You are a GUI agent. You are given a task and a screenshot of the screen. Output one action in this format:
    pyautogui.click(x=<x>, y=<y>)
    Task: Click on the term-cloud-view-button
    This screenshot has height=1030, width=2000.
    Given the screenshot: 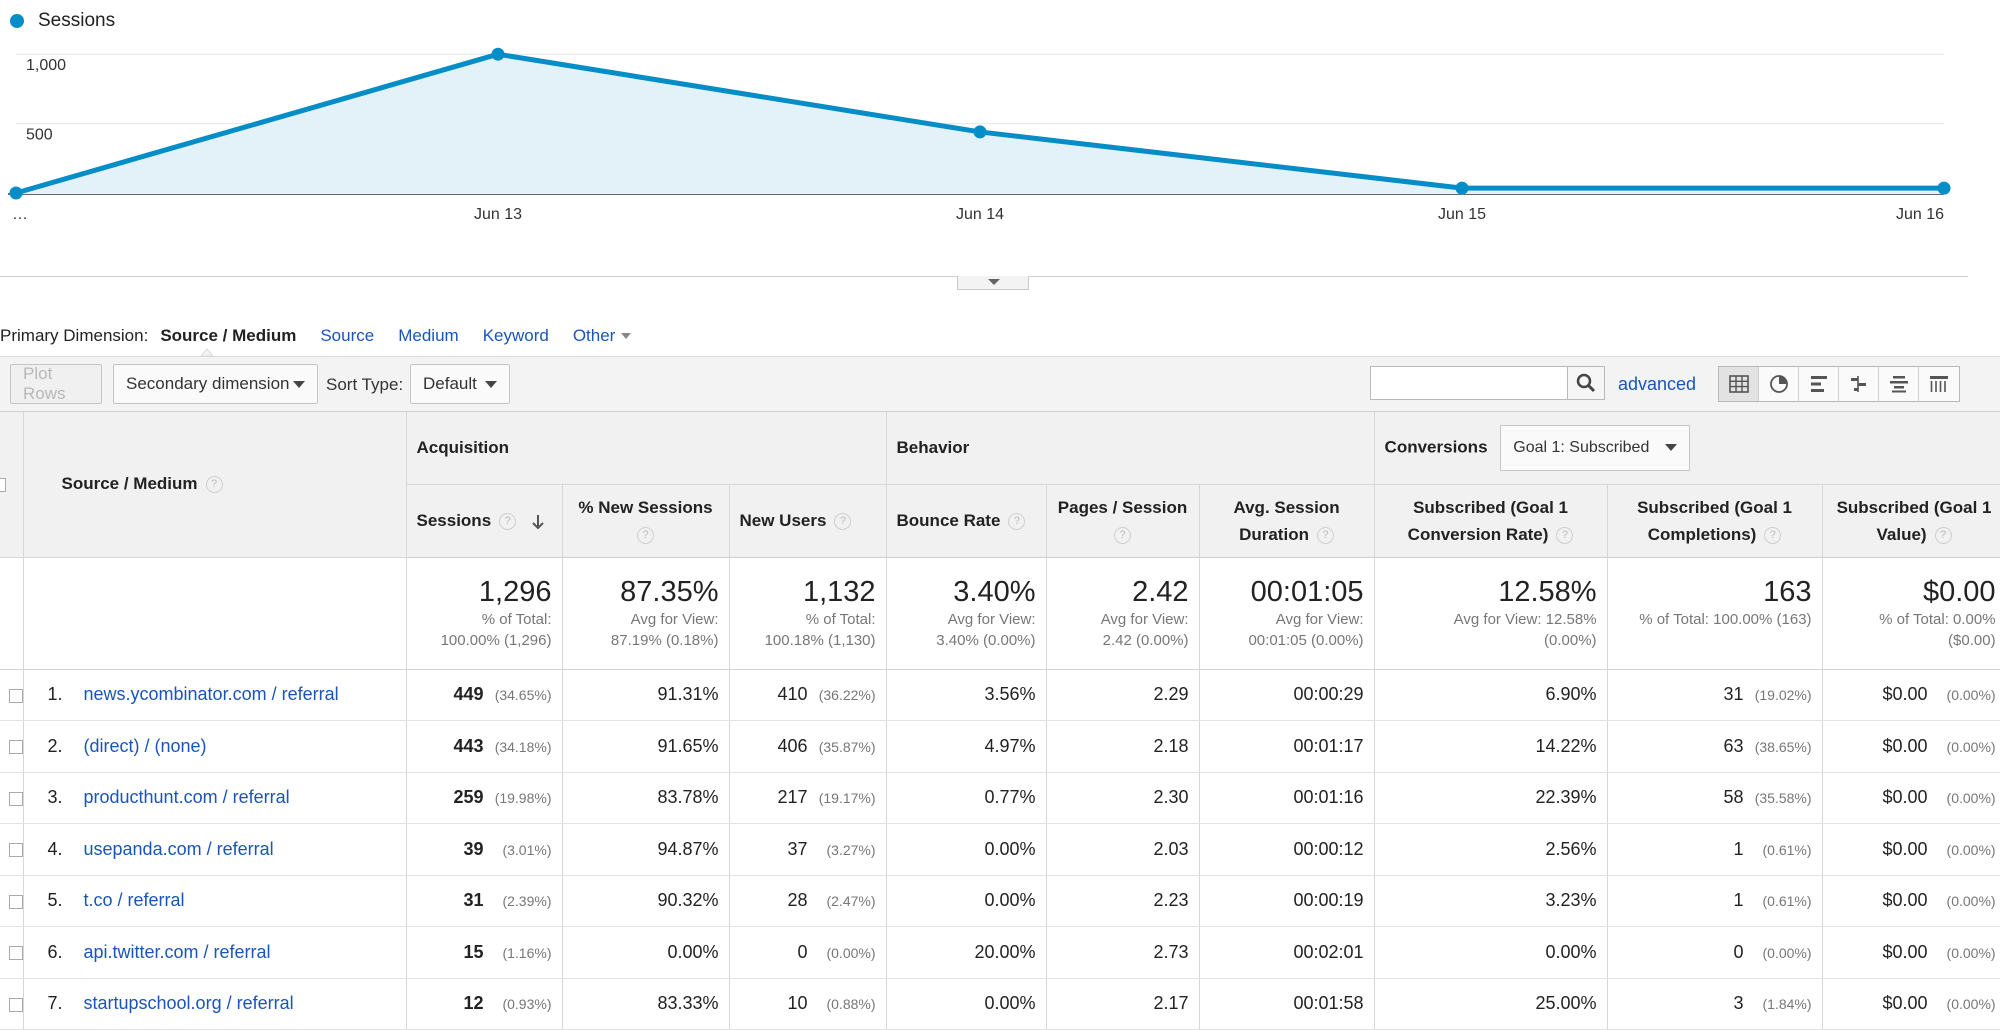 What is the action you would take?
    pyautogui.click(x=1899, y=384)
    